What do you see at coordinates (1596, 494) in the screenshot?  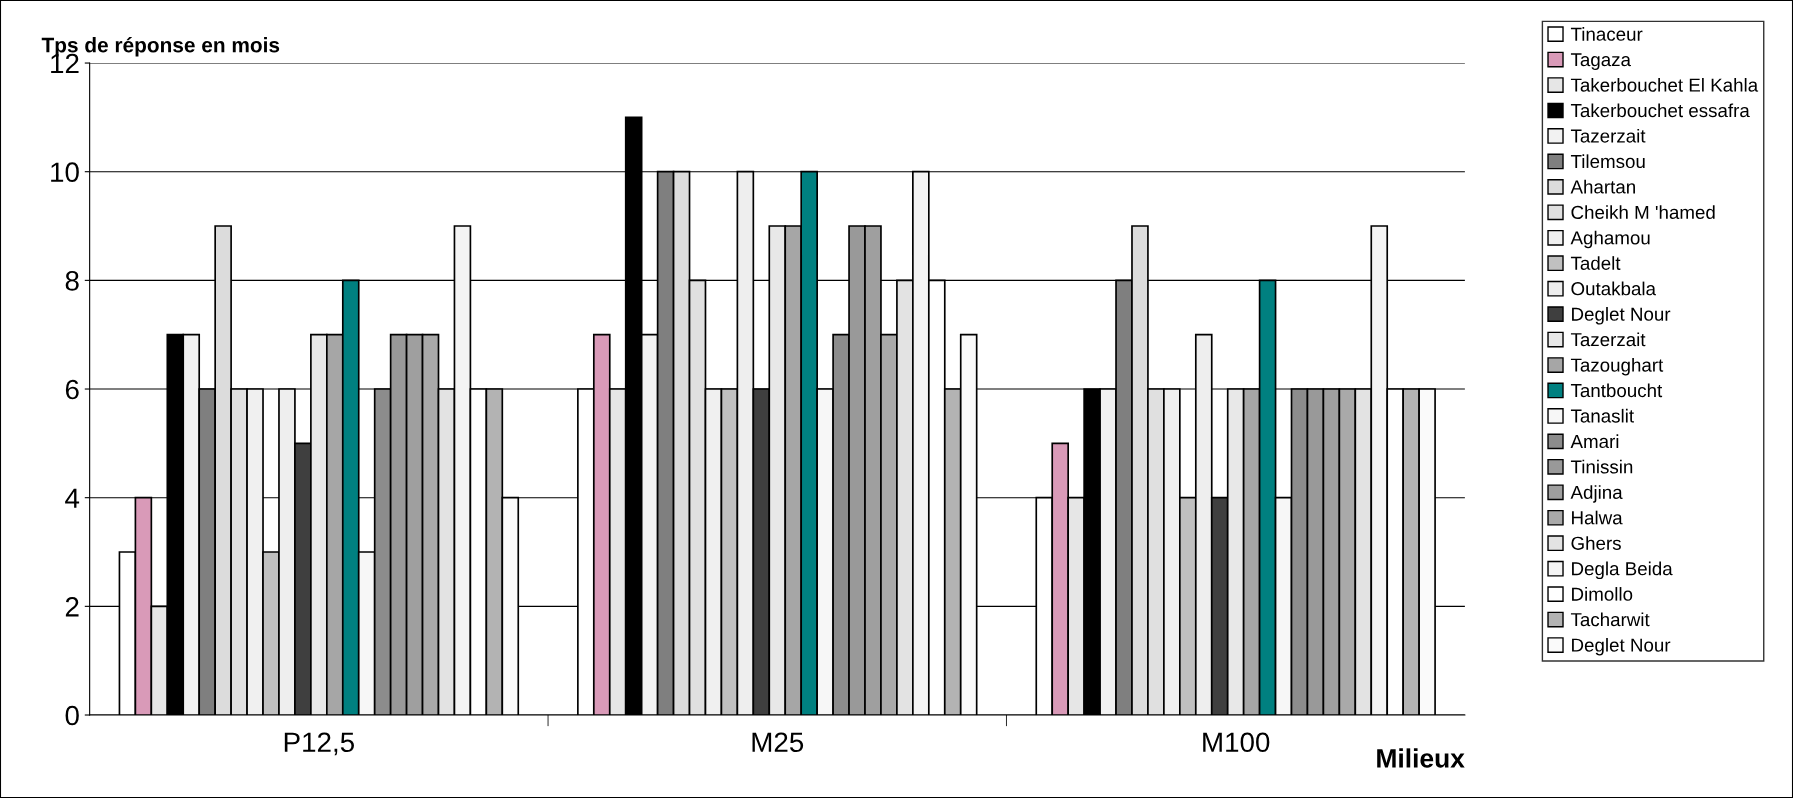 I see `legend-label: Adjina` at bounding box center [1596, 494].